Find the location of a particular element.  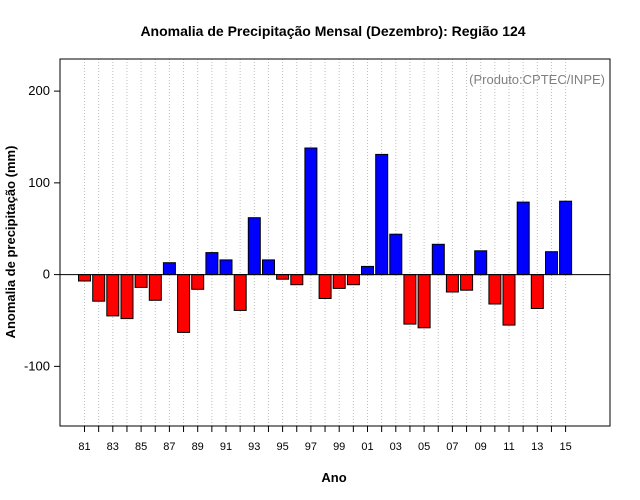

x-tick-label: 93 is located at coordinates (254, 447).